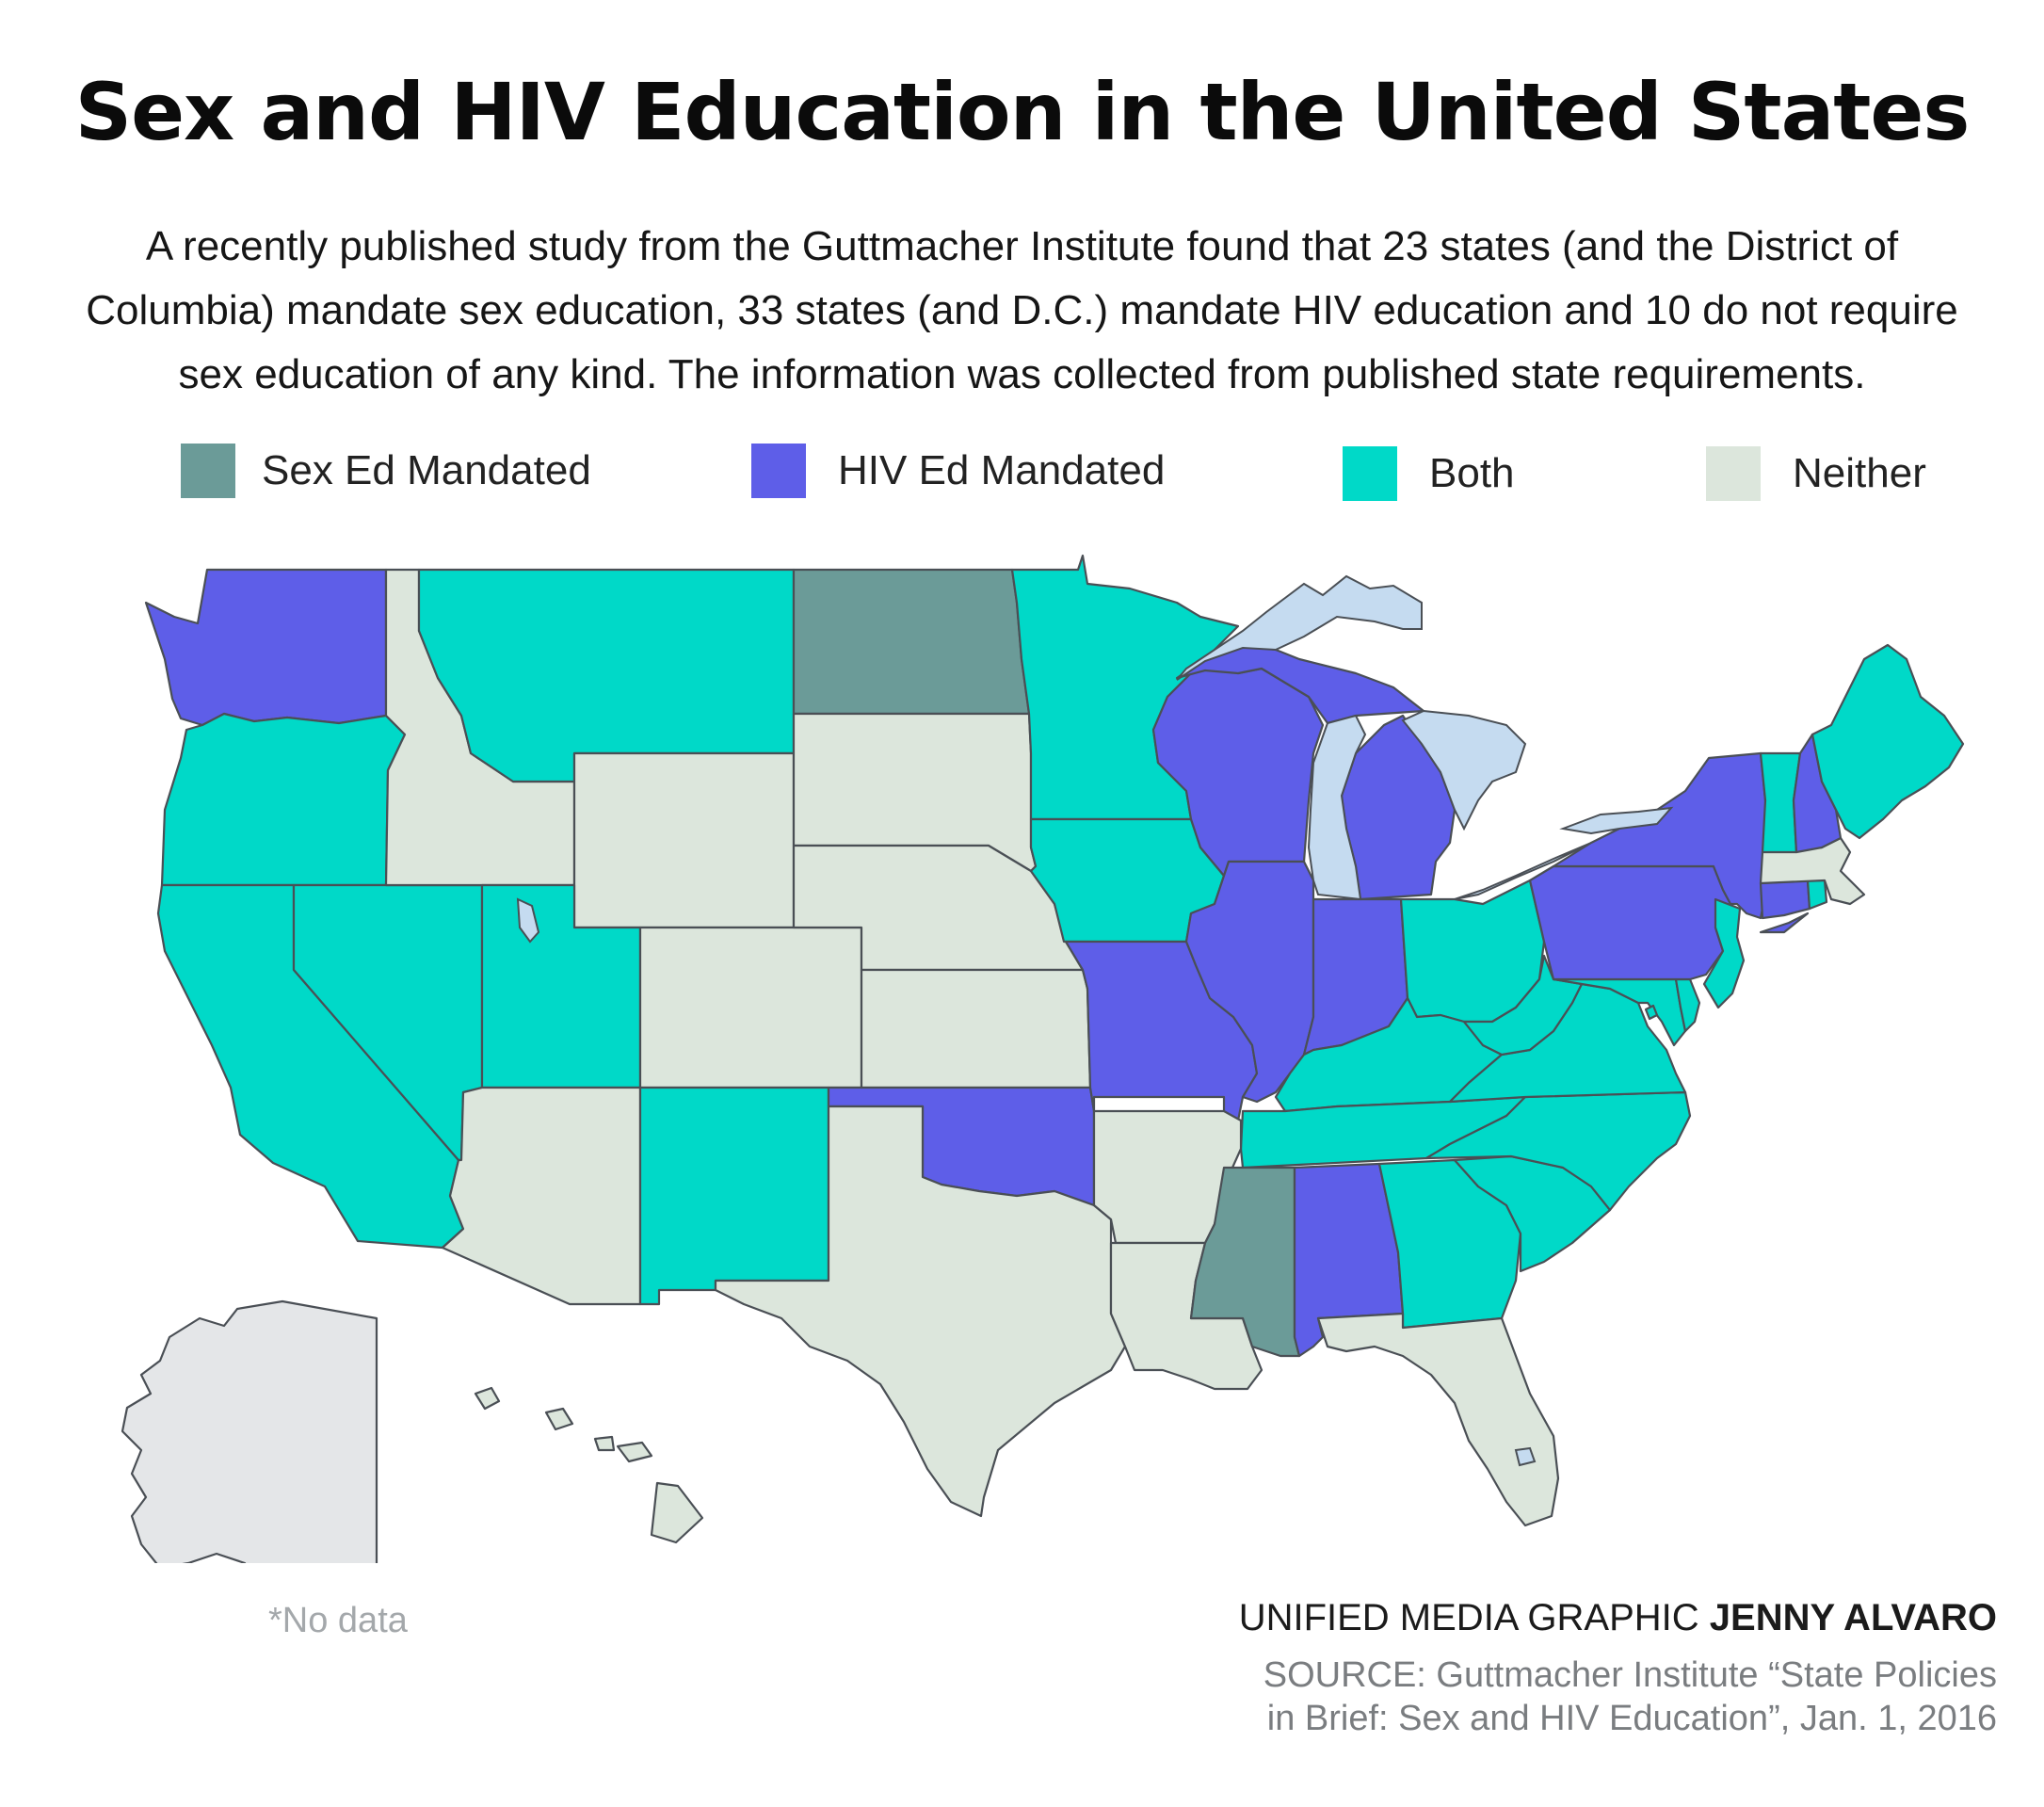 The image size is (2044, 1807). Describe the element at coordinates (528, 921) in the screenshot. I see `great-salt-lake` at that location.